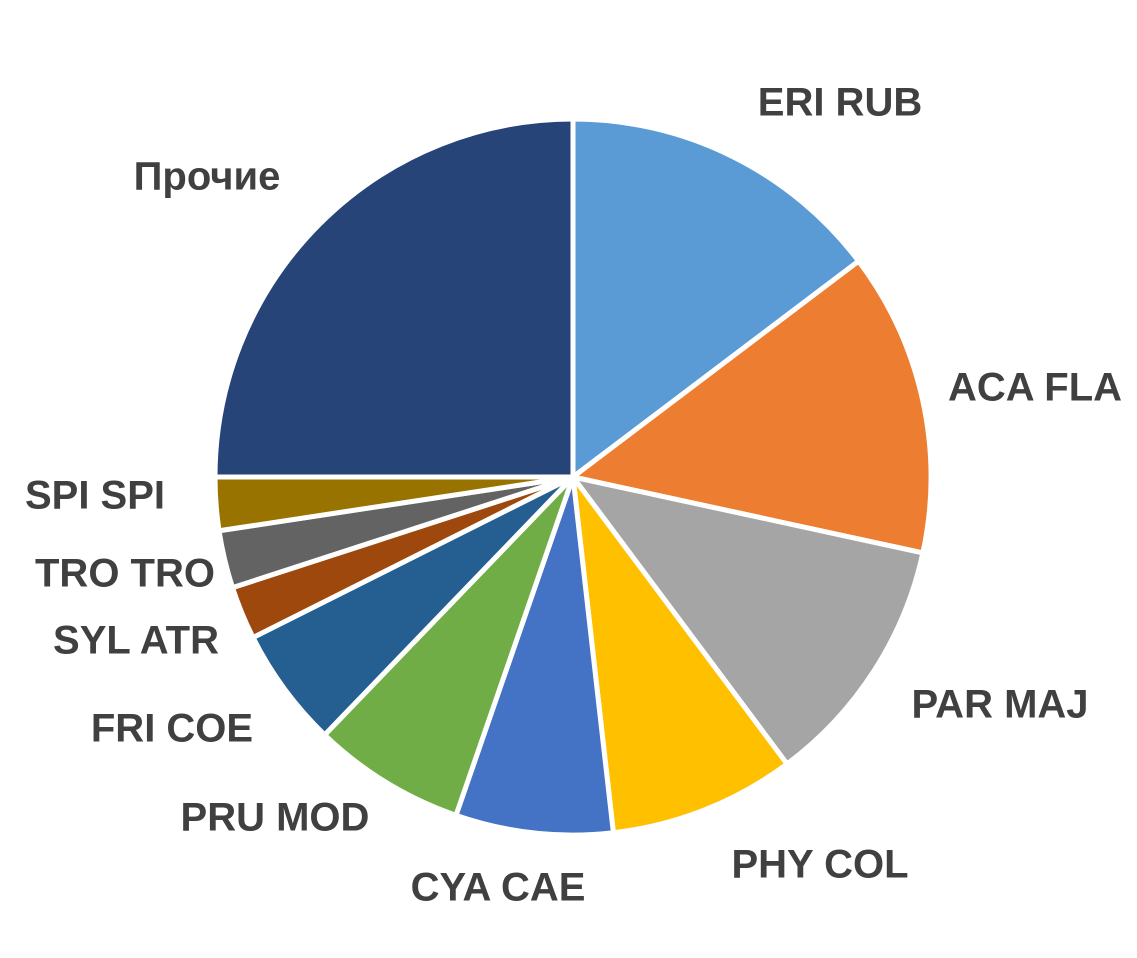  I want to click on slice-label: Прочие, so click(207, 177).